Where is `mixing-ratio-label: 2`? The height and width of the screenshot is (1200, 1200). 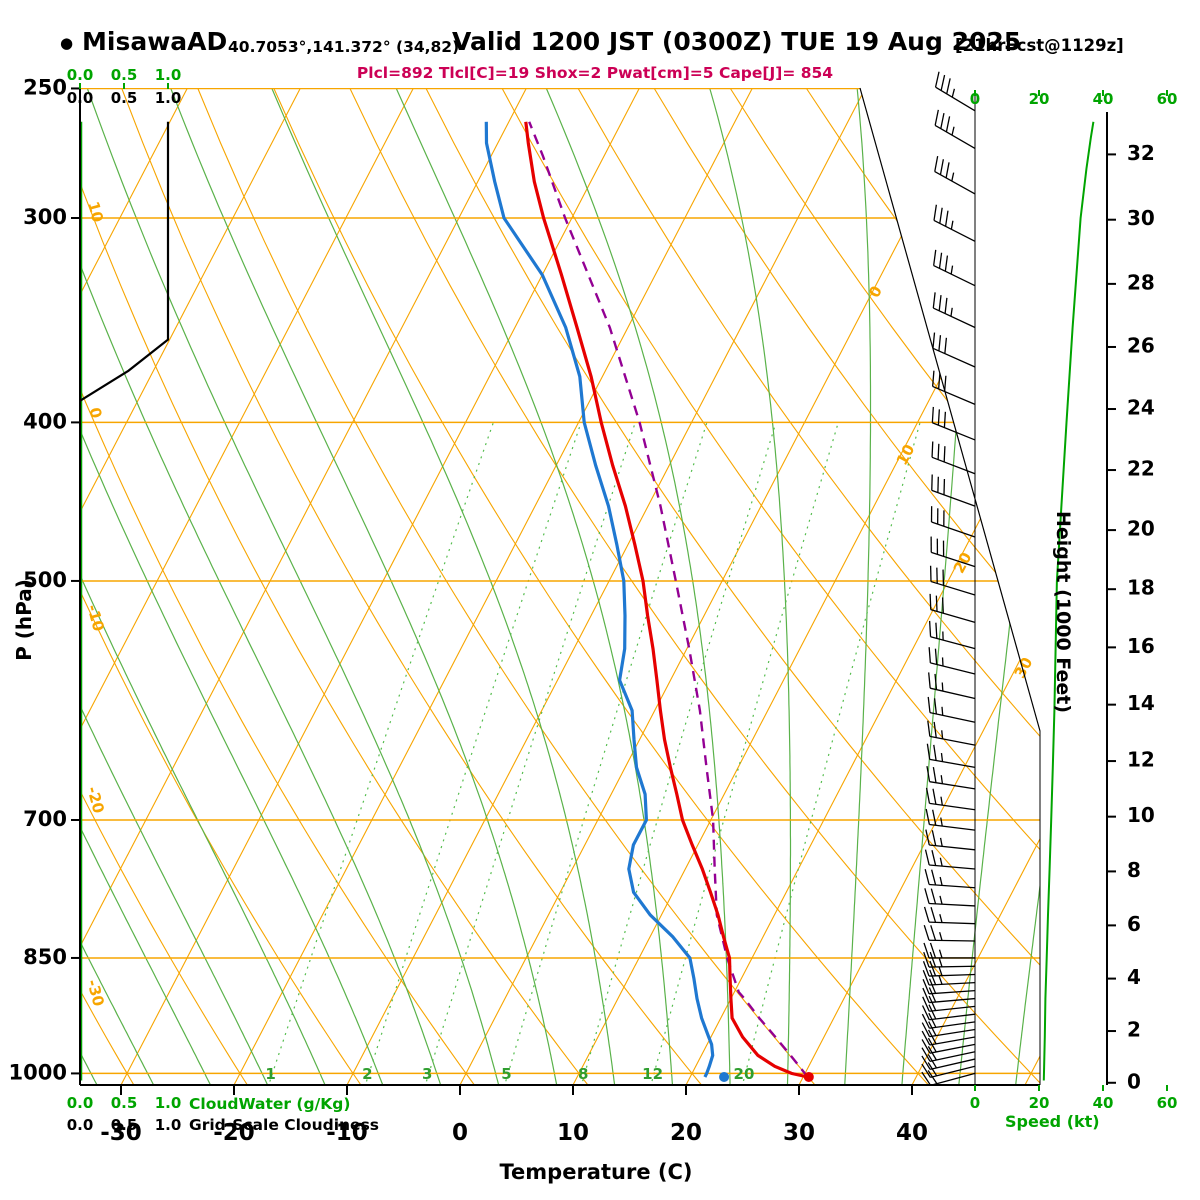
mixing-ratio-label: 2 is located at coordinates (367, 1074).